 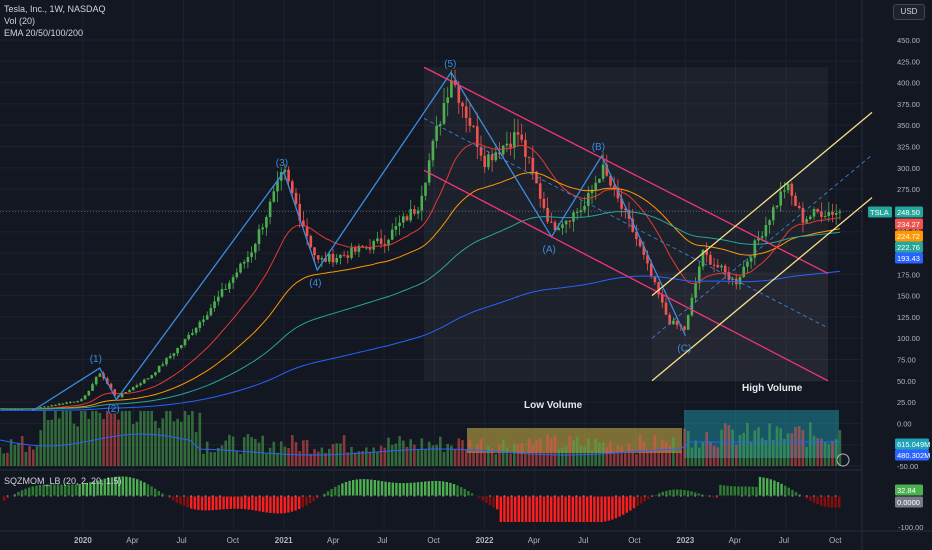 What do you see at coordinates (55, 9) in the screenshot?
I see `symbol-title: Tesla, Inc., 1W, NASDAQ` at bounding box center [55, 9].